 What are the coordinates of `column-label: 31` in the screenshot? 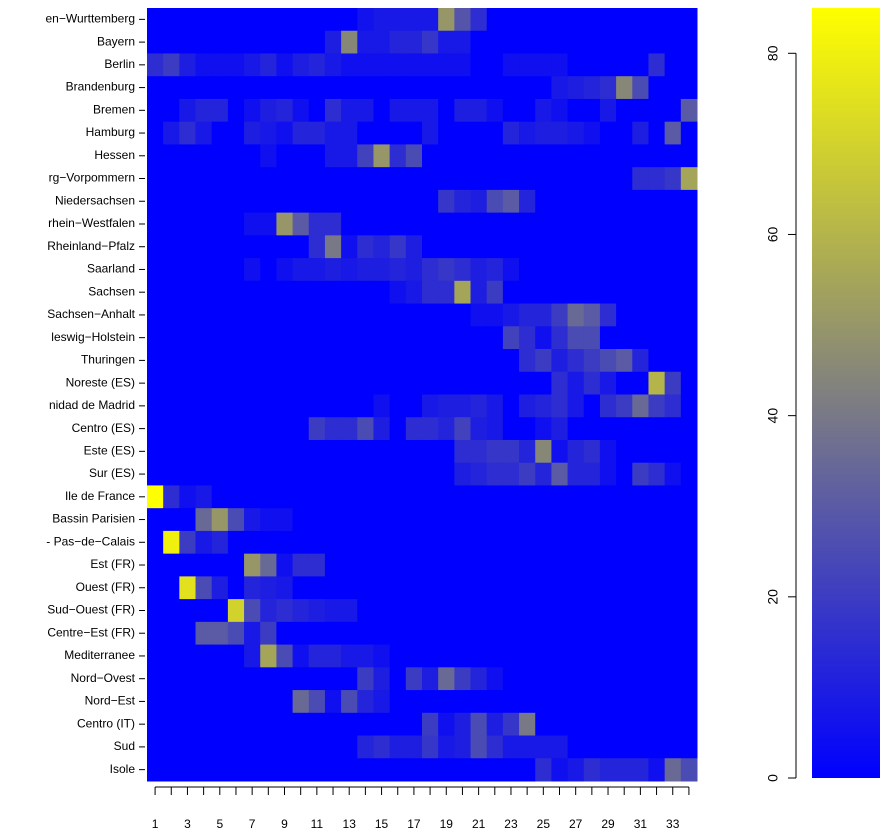 It's located at (641, 824).